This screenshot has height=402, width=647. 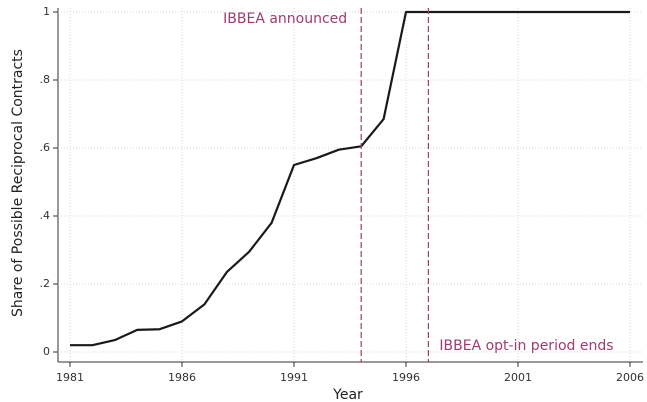 What do you see at coordinates (182, 377) in the screenshot?
I see `x-tick-label: 1986` at bounding box center [182, 377].